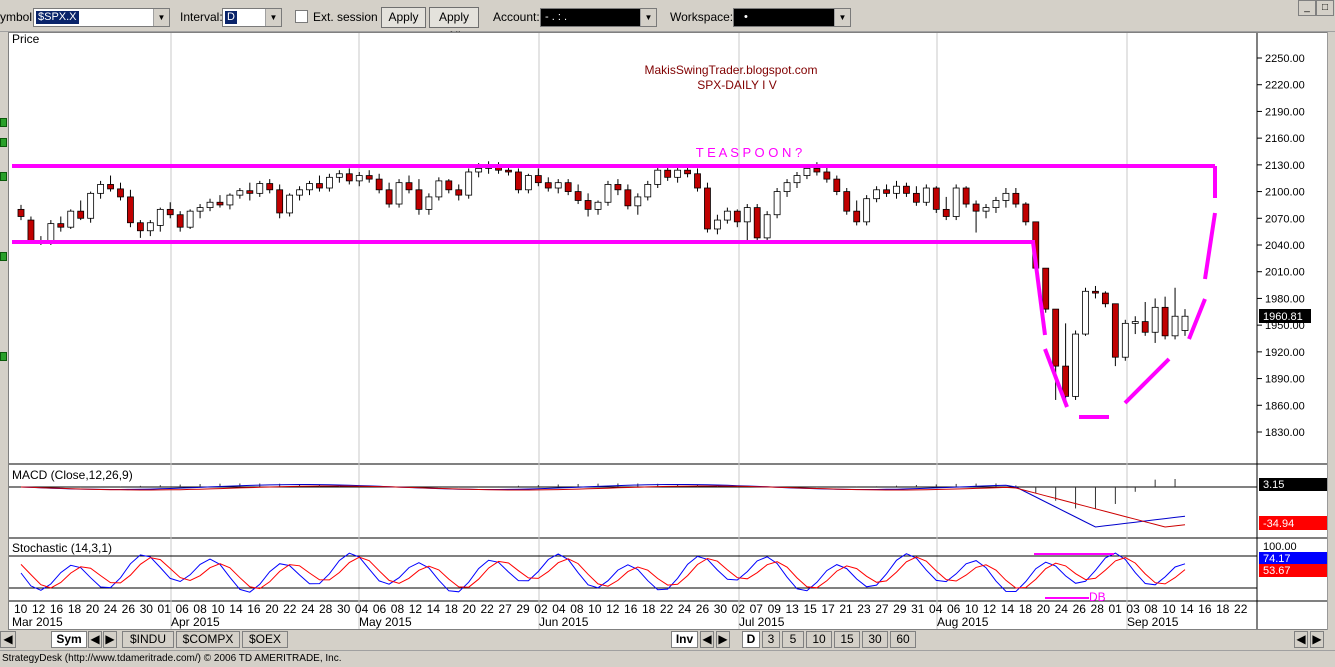 Image resolution: width=1335 pixels, height=667 pixels. What do you see at coordinates (819, 639) in the screenshot?
I see `range-10: 10` at bounding box center [819, 639].